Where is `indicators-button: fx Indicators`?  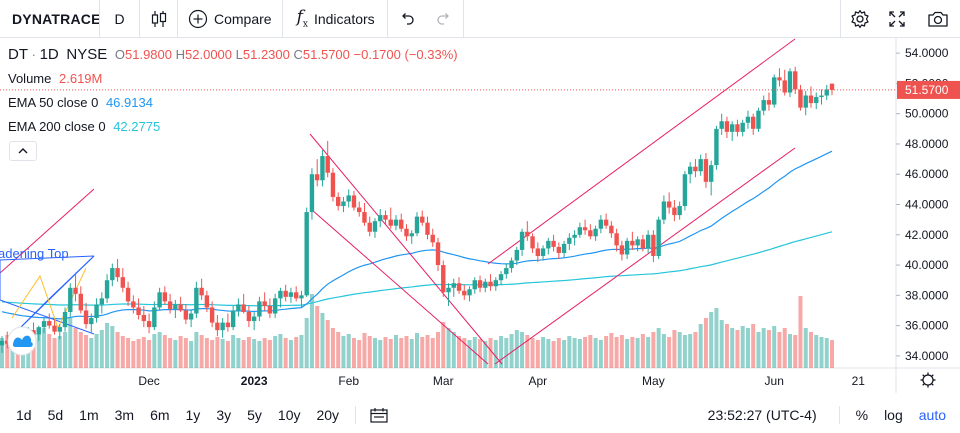
indicators-button: fx Indicators is located at coordinates (335, 18).